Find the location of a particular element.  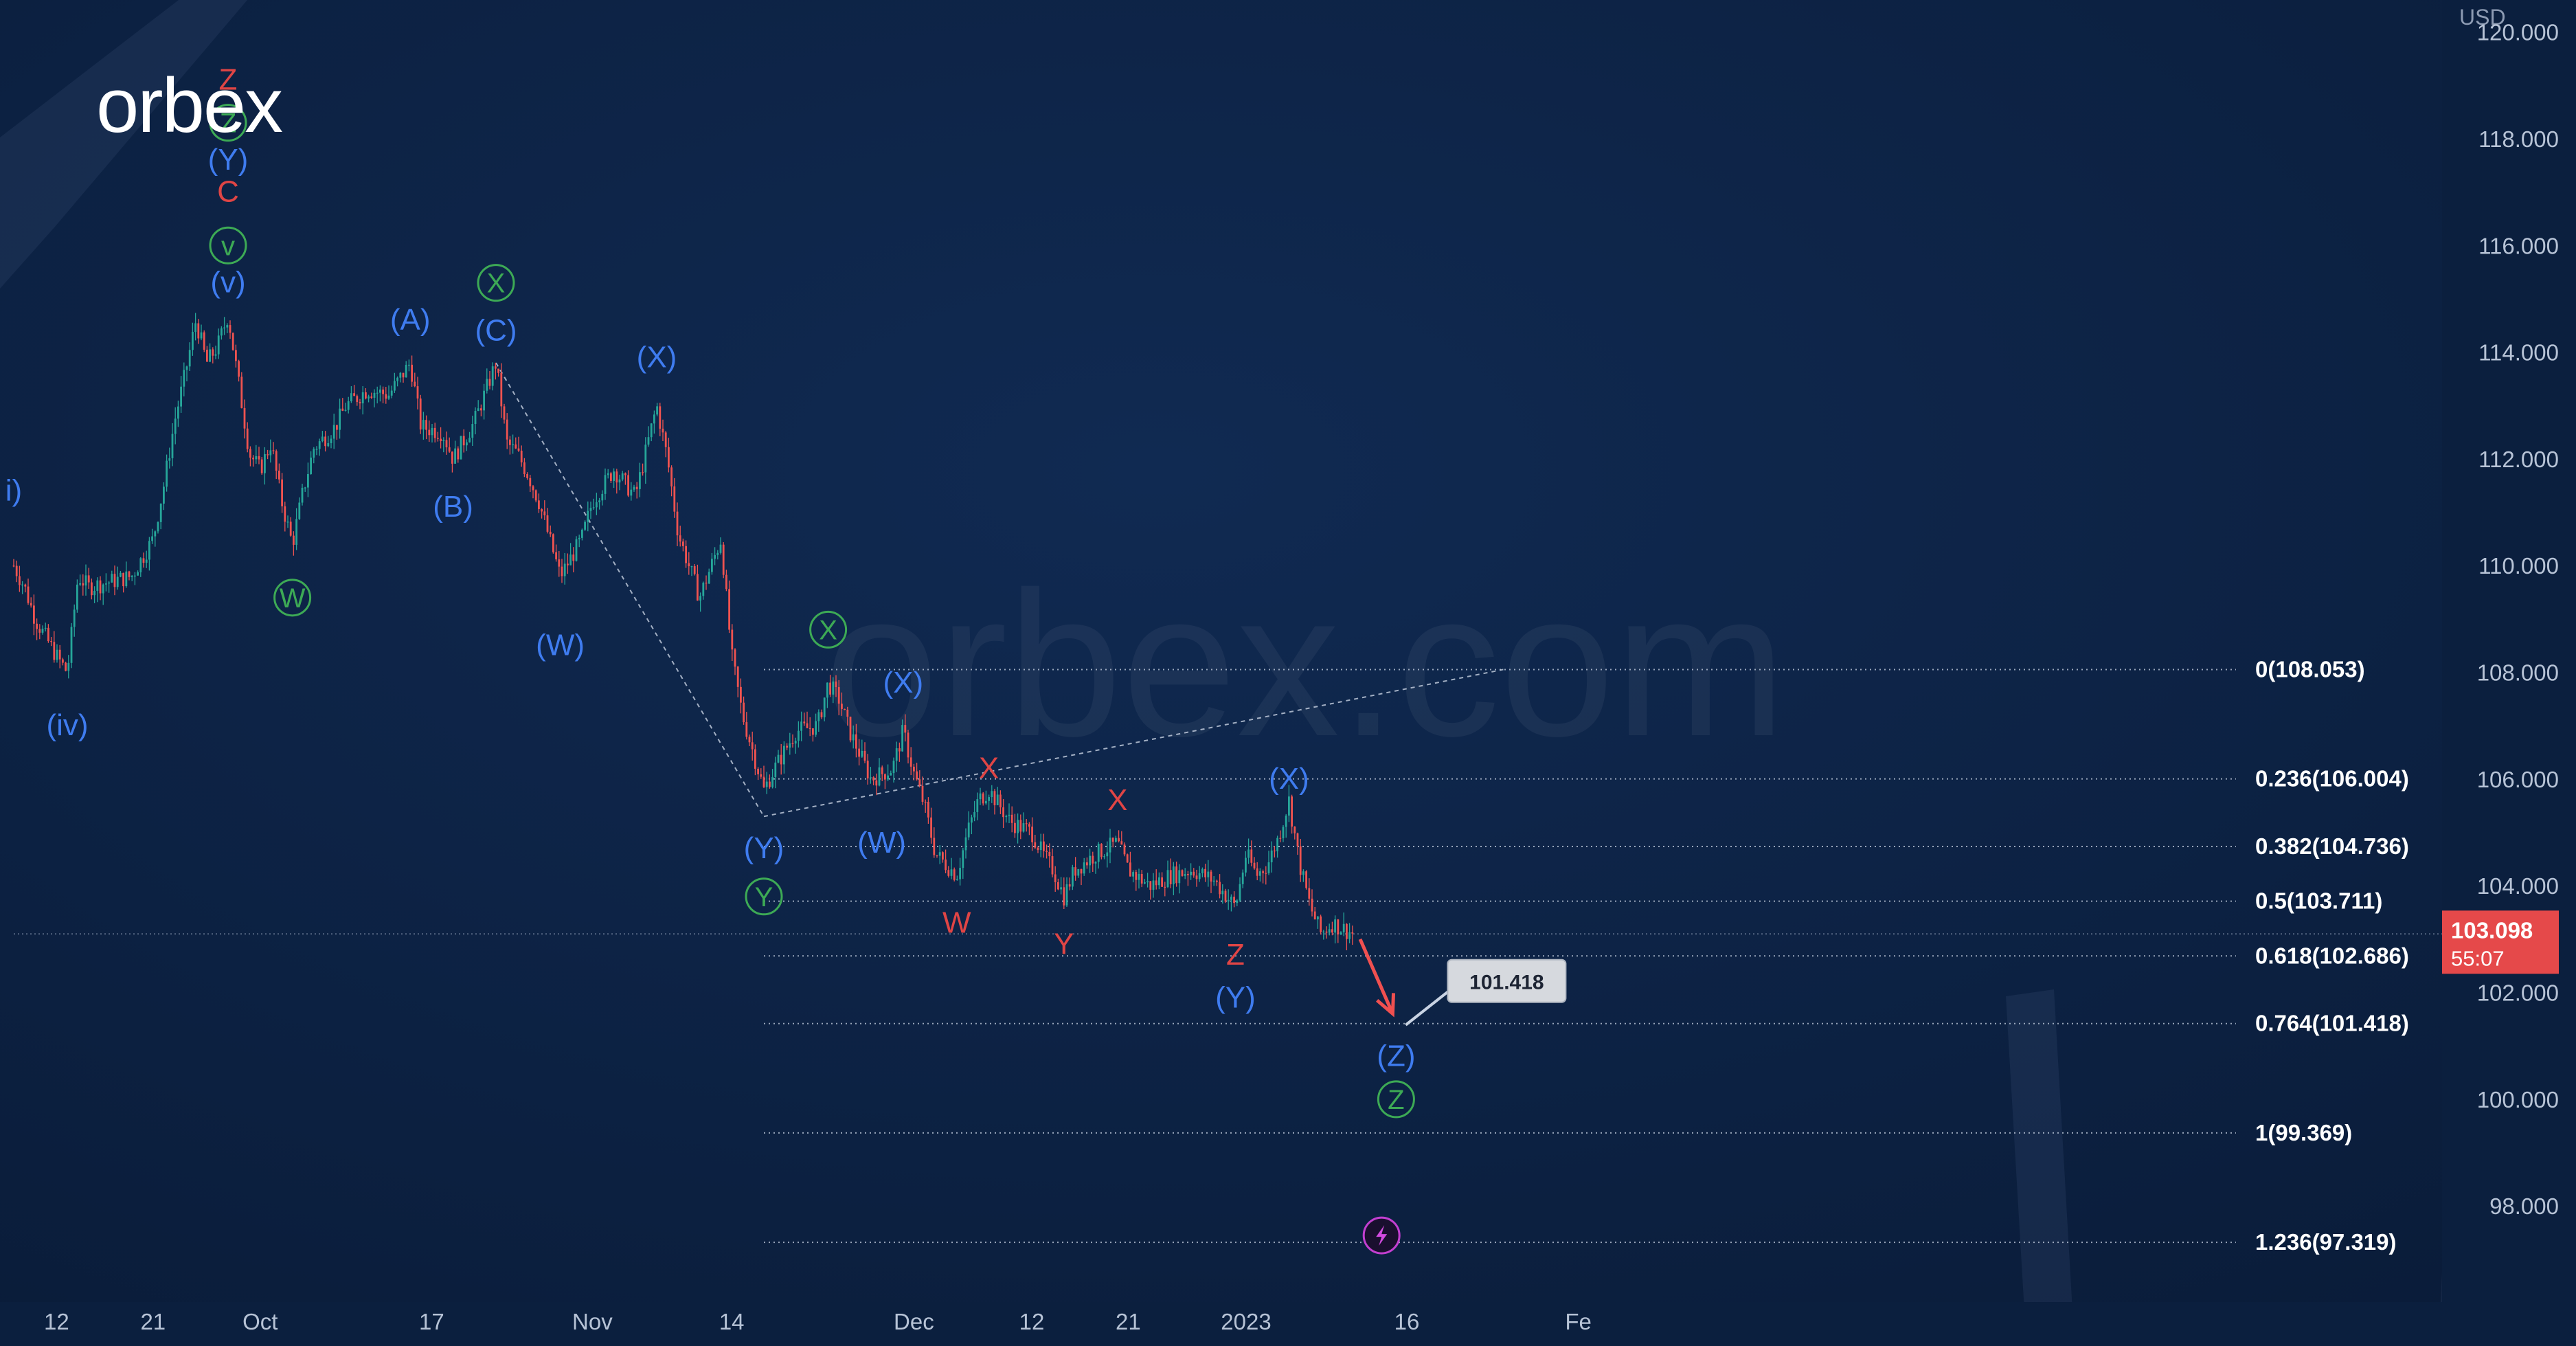

price-tick-label: 118.000 is located at coordinates (2518, 139).